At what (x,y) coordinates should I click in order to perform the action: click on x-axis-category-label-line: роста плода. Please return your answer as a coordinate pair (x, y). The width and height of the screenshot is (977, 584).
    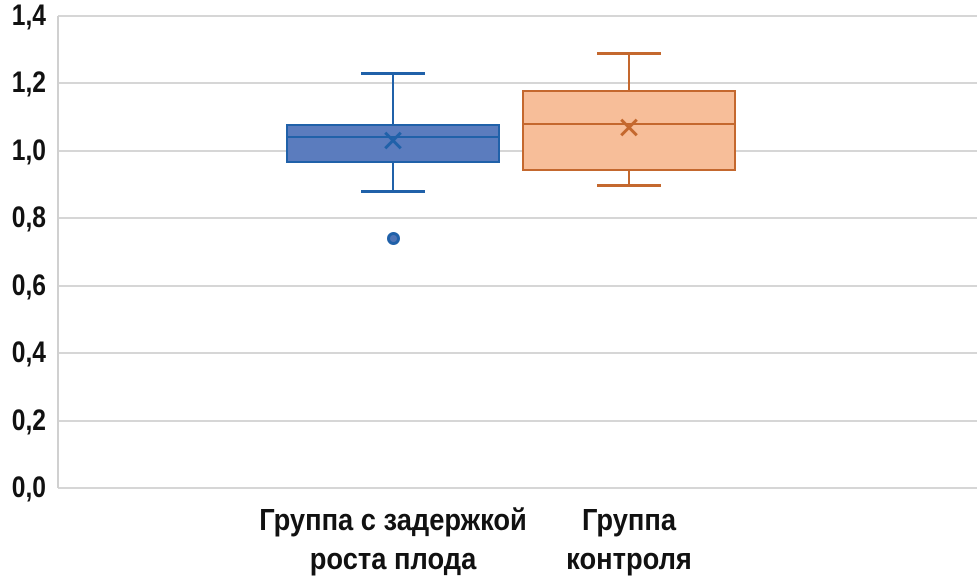
    Looking at the image, I should click on (393, 558).